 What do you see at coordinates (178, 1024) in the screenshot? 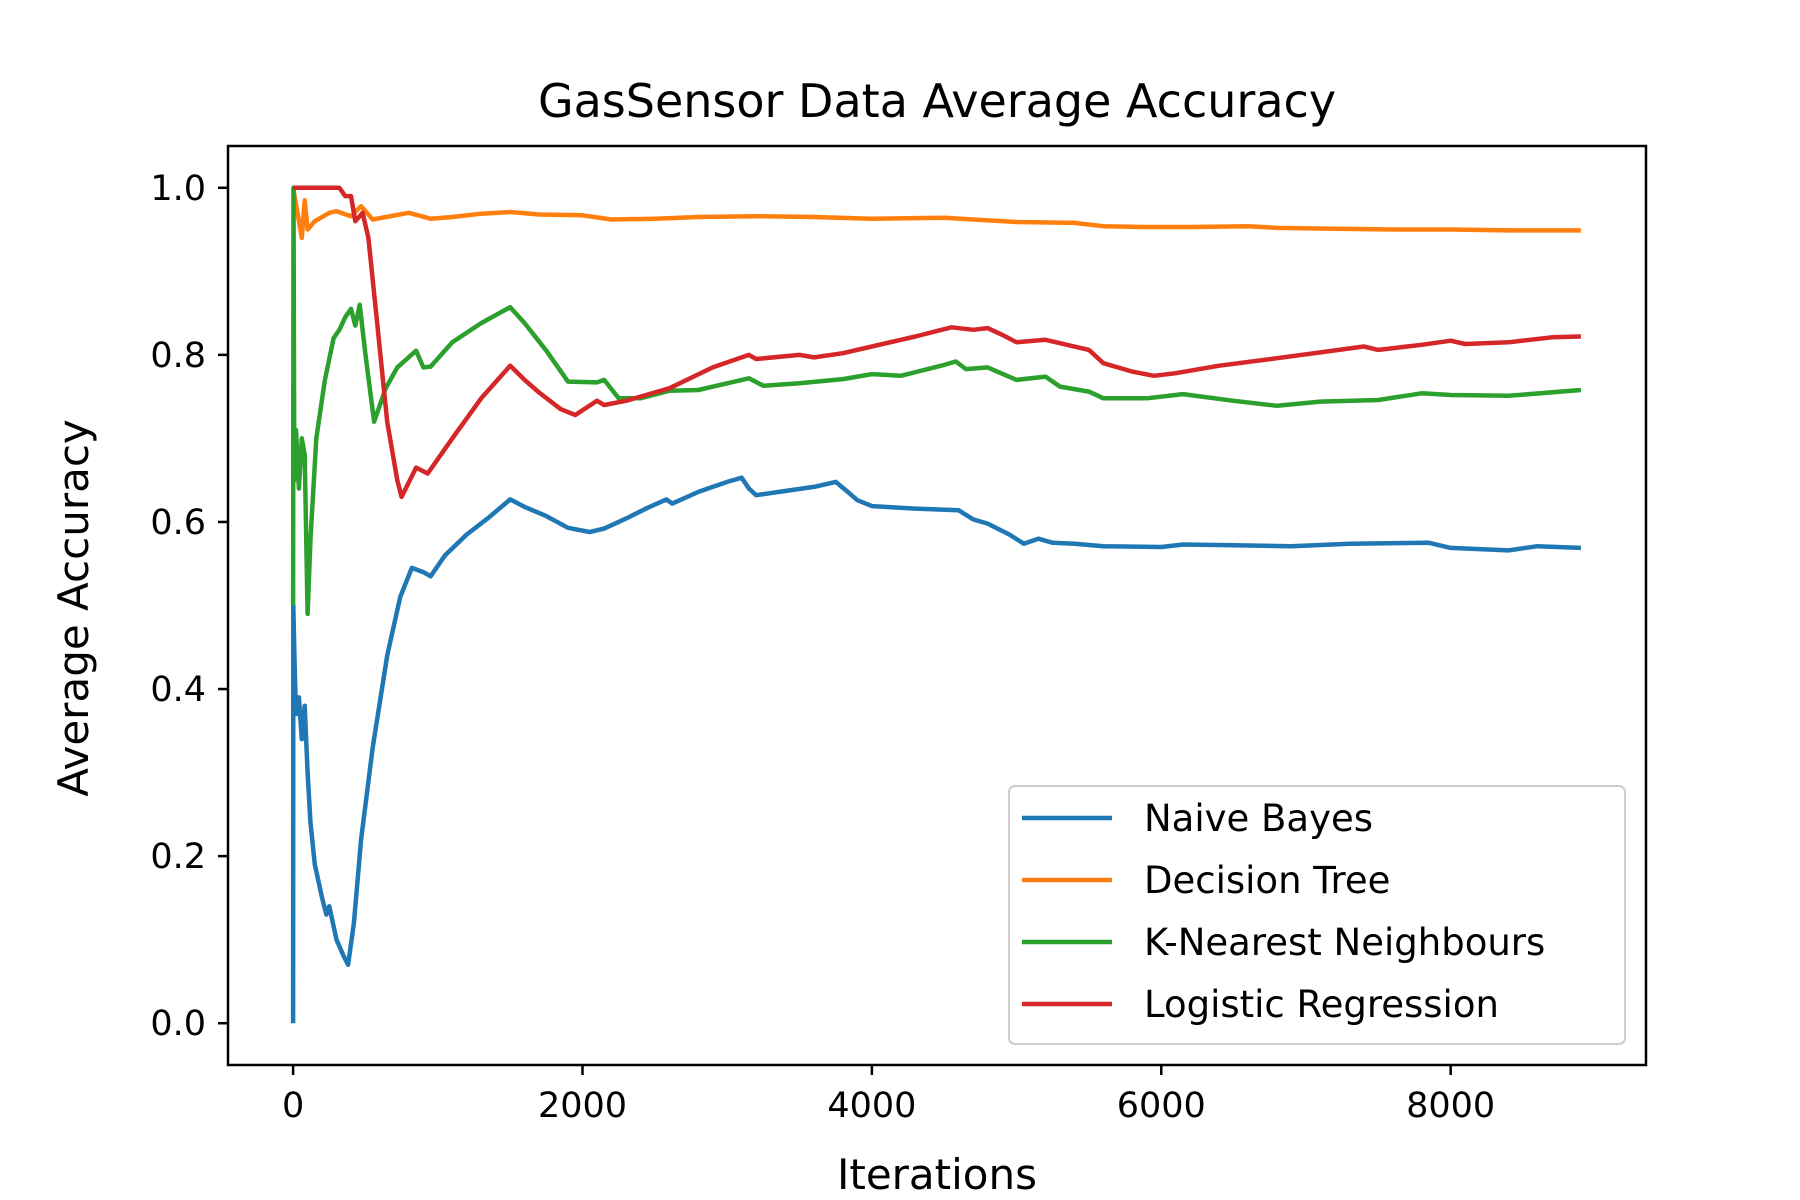
I see `y-tick-label: 0.0` at bounding box center [178, 1024].